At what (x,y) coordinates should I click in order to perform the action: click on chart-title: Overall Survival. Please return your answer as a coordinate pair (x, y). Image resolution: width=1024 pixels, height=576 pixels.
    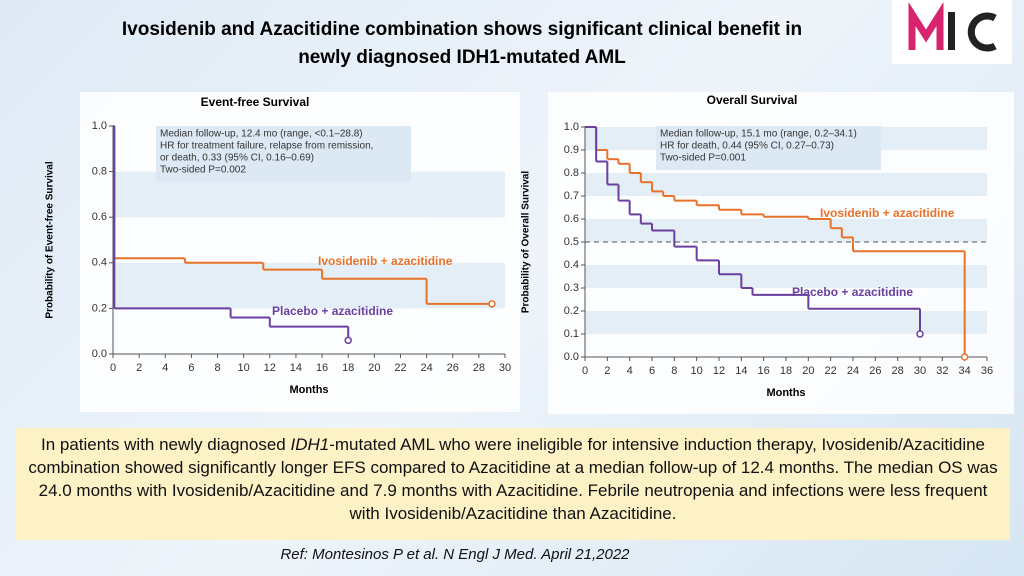
    Looking at the image, I should click on (752, 100).